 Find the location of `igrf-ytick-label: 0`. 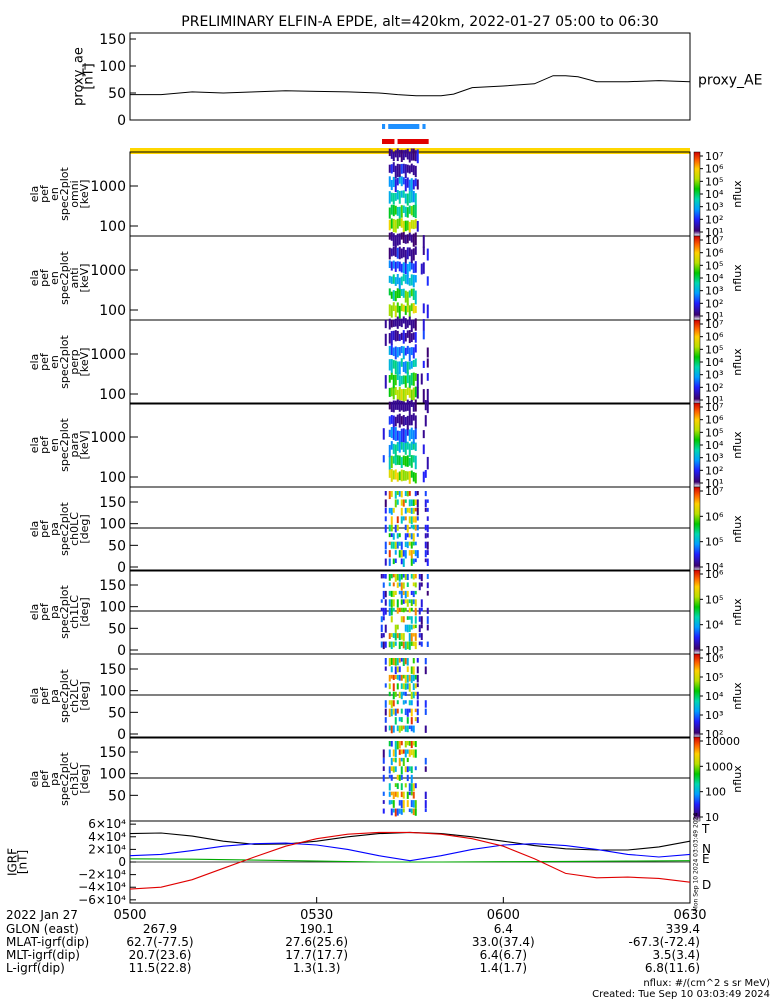

igrf-ytick-label: 0 is located at coordinates (122, 862).